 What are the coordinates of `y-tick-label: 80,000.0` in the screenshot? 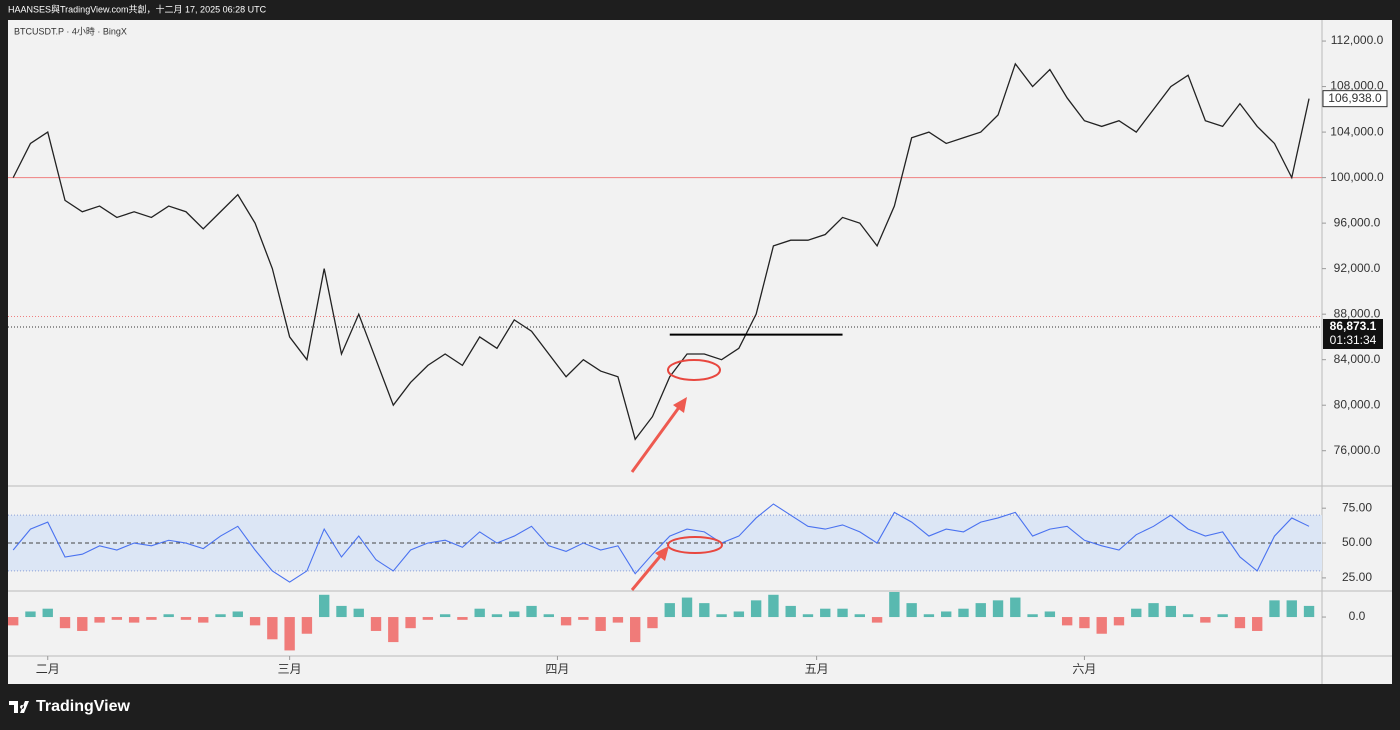 It's located at (1357, 404).